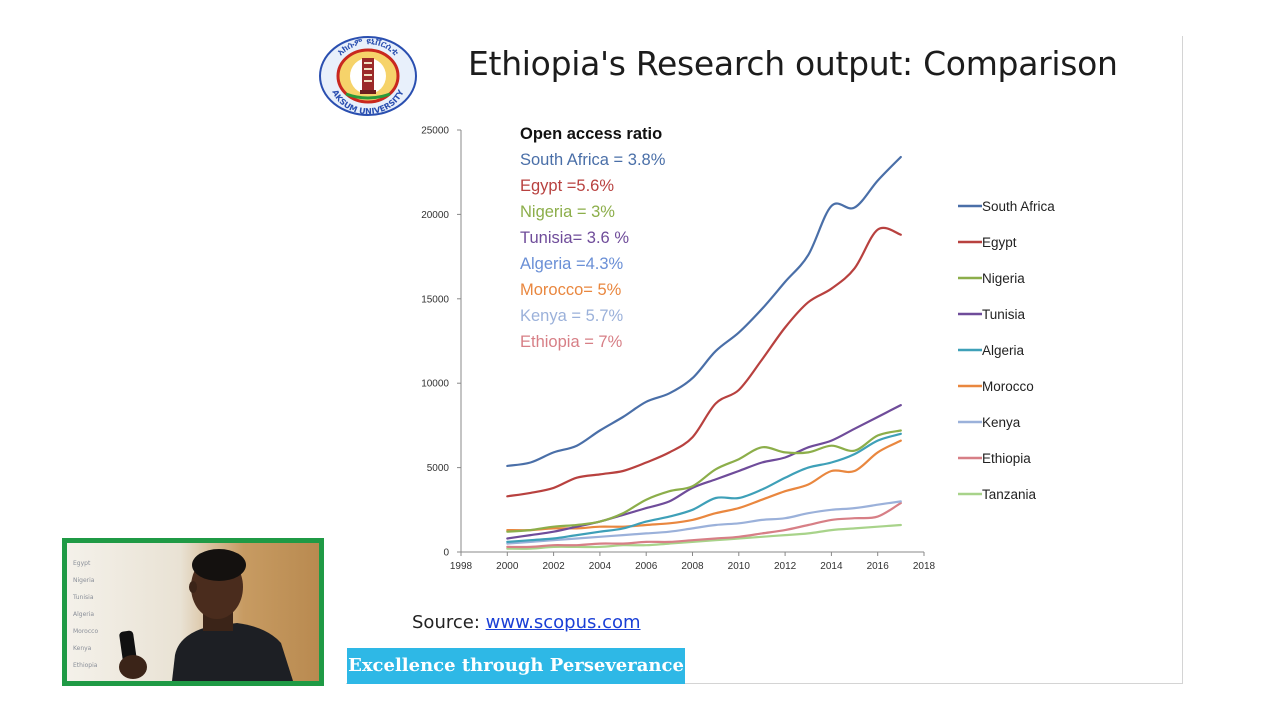  Describe the element at coordinates (82, 563) in the screenshot. I see `whiteboard-line: Egypt` at that location.